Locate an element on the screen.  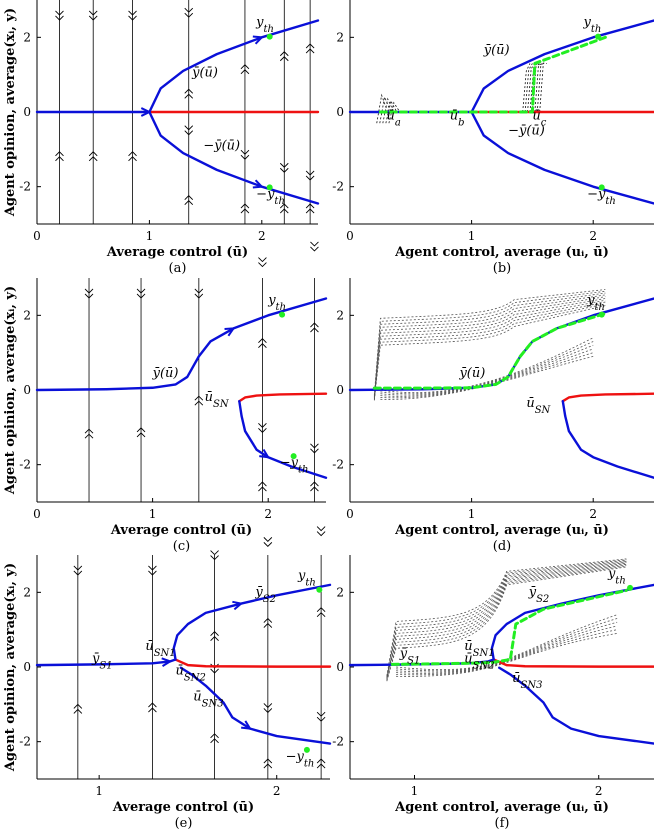
x-tick-label: 0 is located at coordinates (350, 236).